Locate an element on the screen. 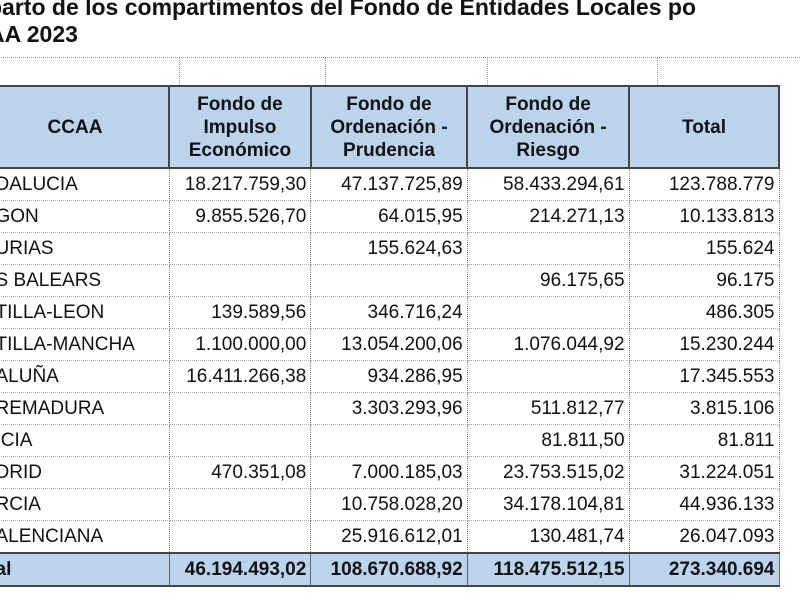 This screenshot has height=600, width=800. riesgo-cell: 1.076.044,92 is located at coordinates (548, 344).